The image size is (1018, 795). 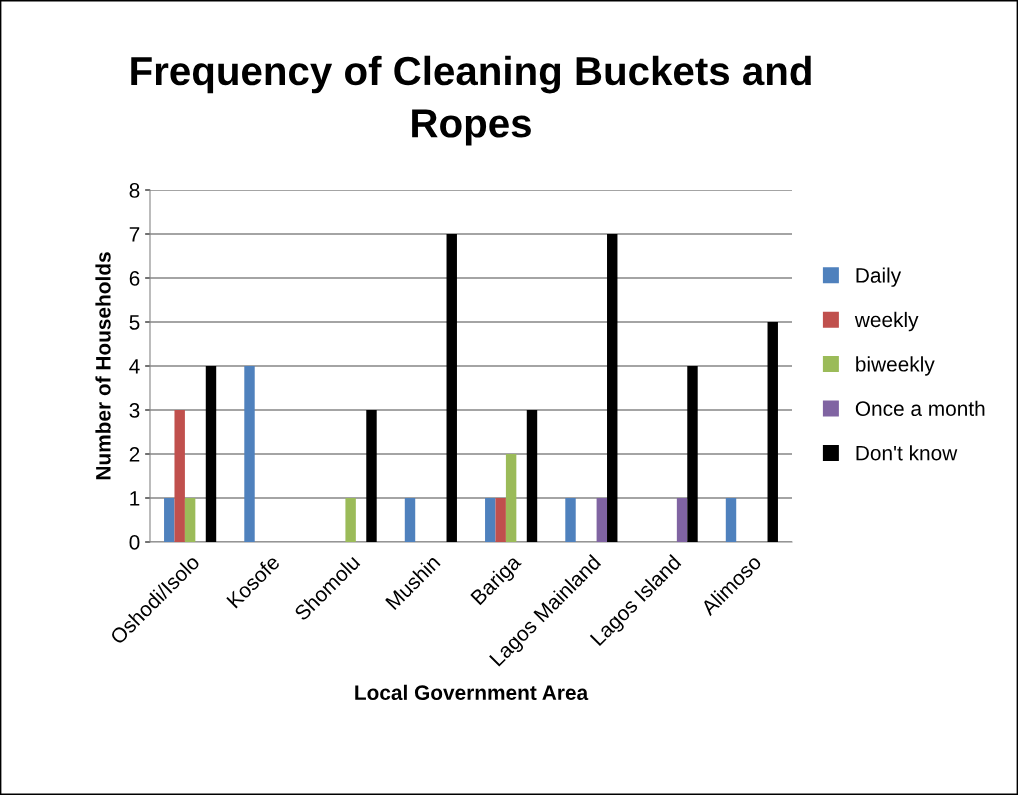 What do you see at coordinates (134, 366) in the screenshot?
I see `y-tick-label: 4` at bounding box center [134, 366].